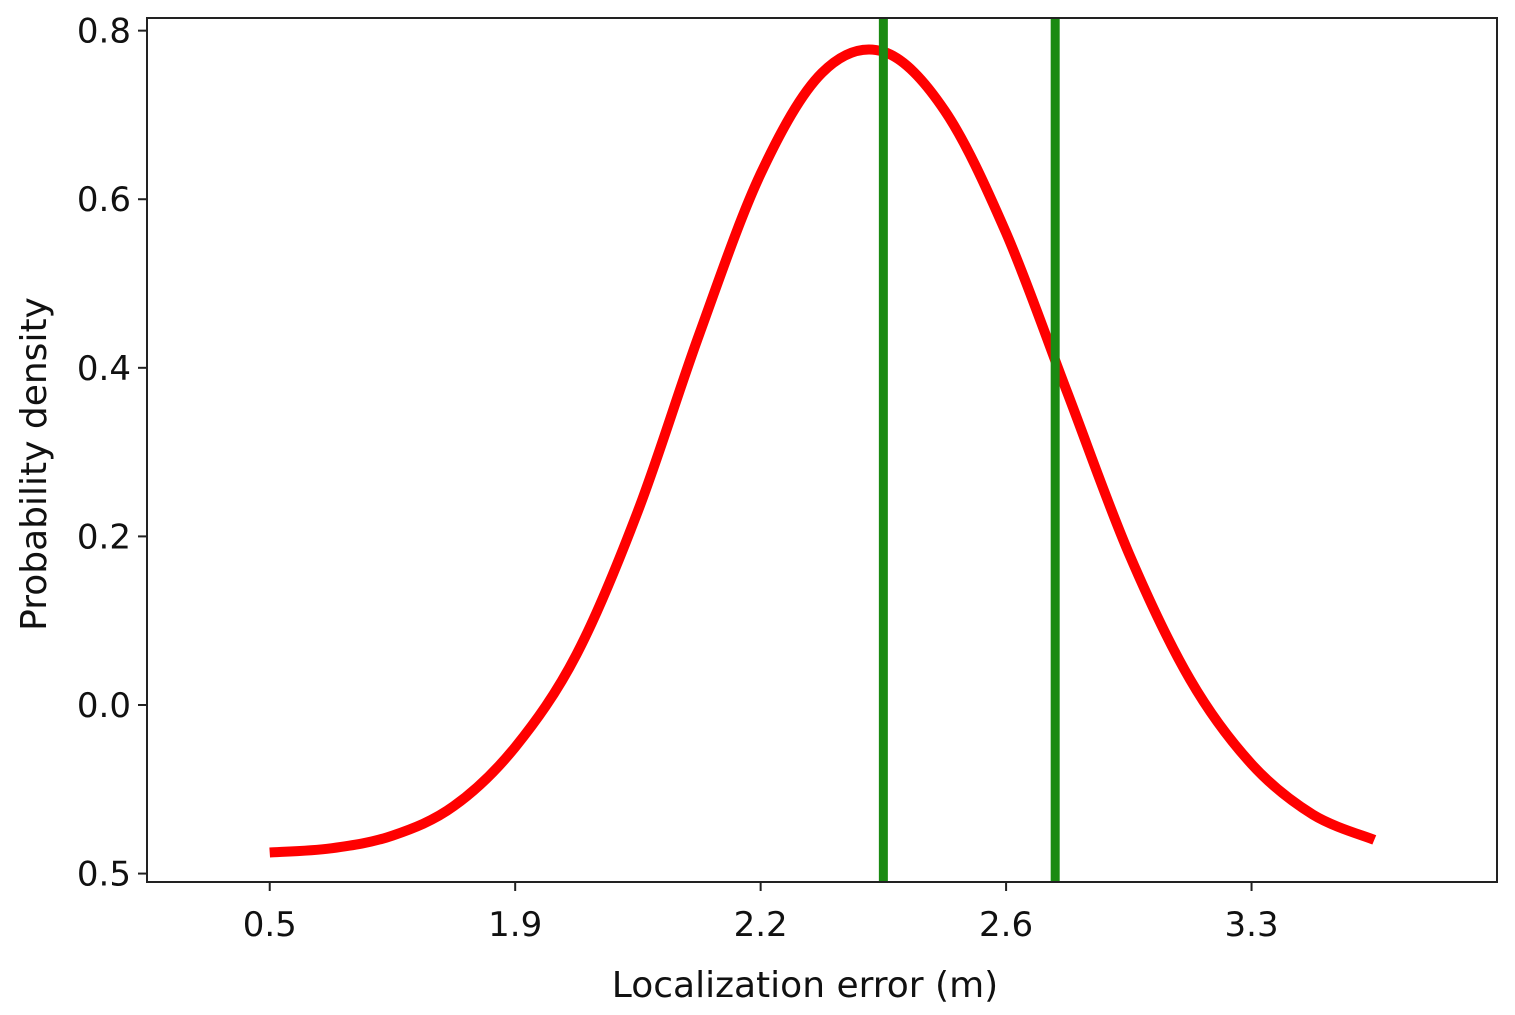 The width and height of the screenshot is (1515, 1015). Describe the element at coordinates (104, 537) in the screenshot. I see `y-tick-label: 0.2` at that location.